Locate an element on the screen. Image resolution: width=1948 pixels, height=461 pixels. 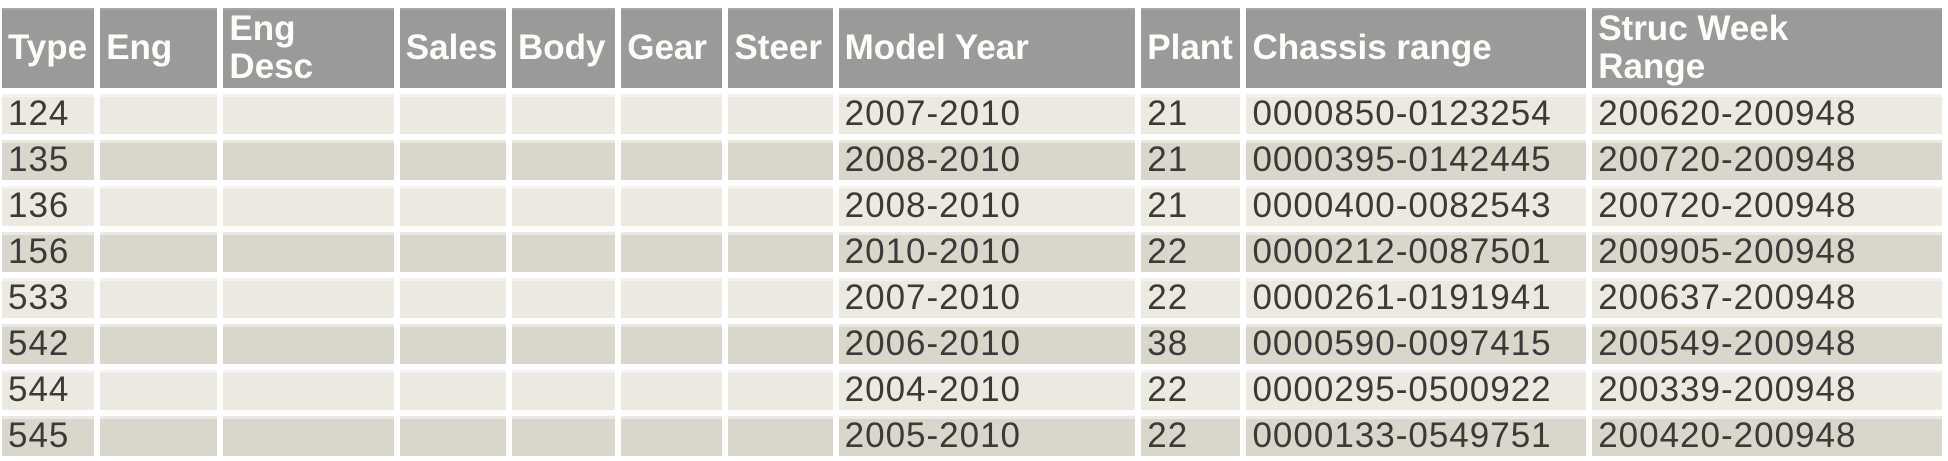
cell-struc-week-range: 200339-200948 is located at coordinates (1767, 390).